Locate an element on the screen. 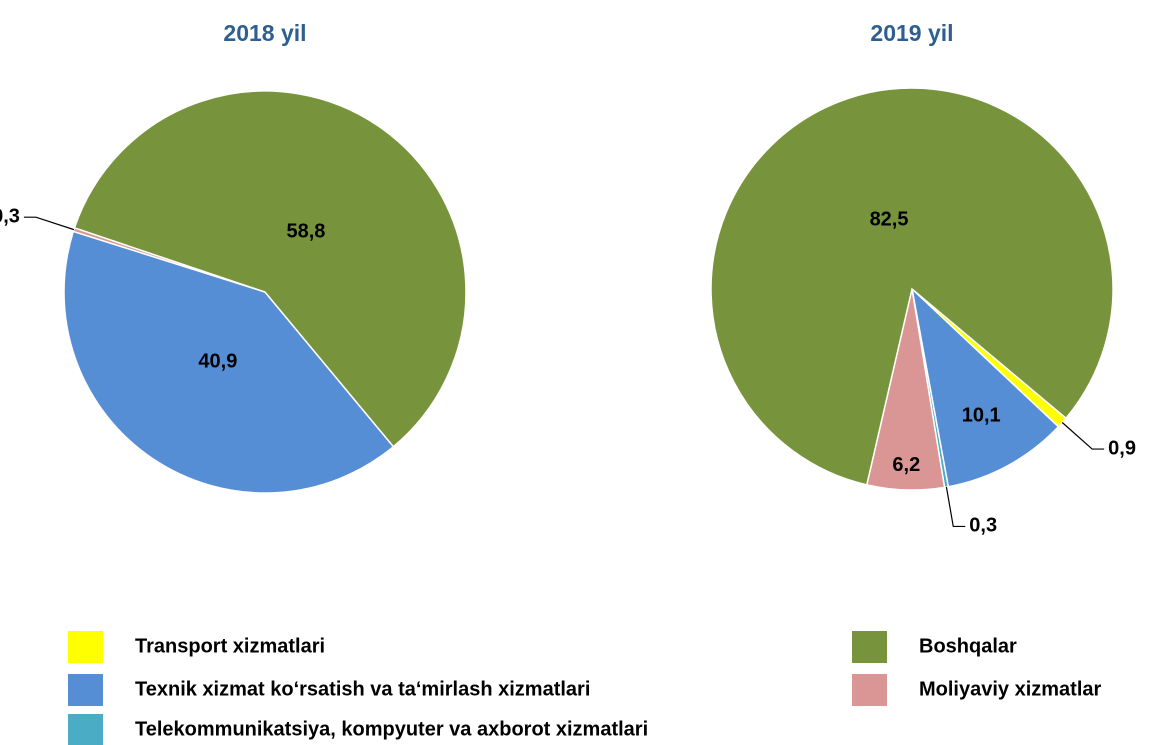 The image size is (1150, 745). legend-label: Boshqalar is located at coordinates (968, 646).